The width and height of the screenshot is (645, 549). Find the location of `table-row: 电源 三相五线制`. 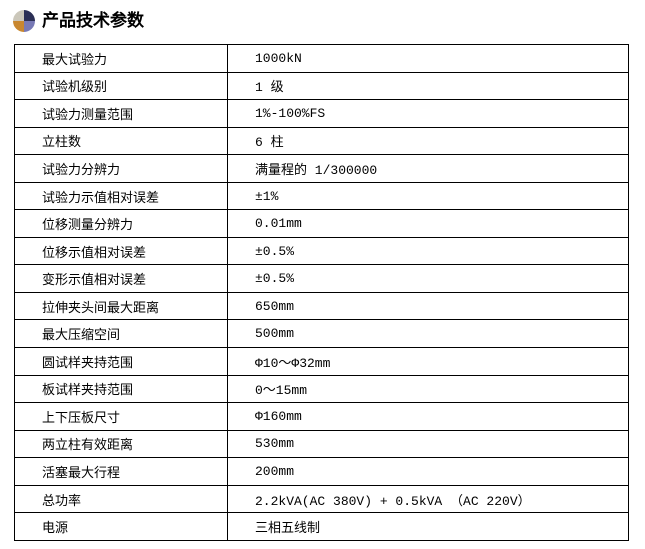

table-row: 电源 三相五线制 is located at coordinates (321, 526).